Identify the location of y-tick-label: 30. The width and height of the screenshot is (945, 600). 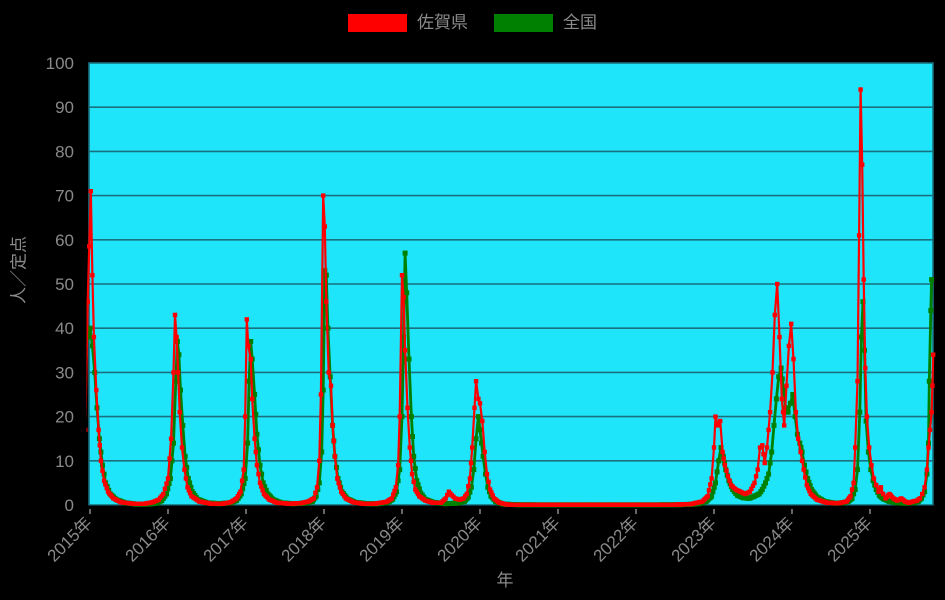
(64, 372).